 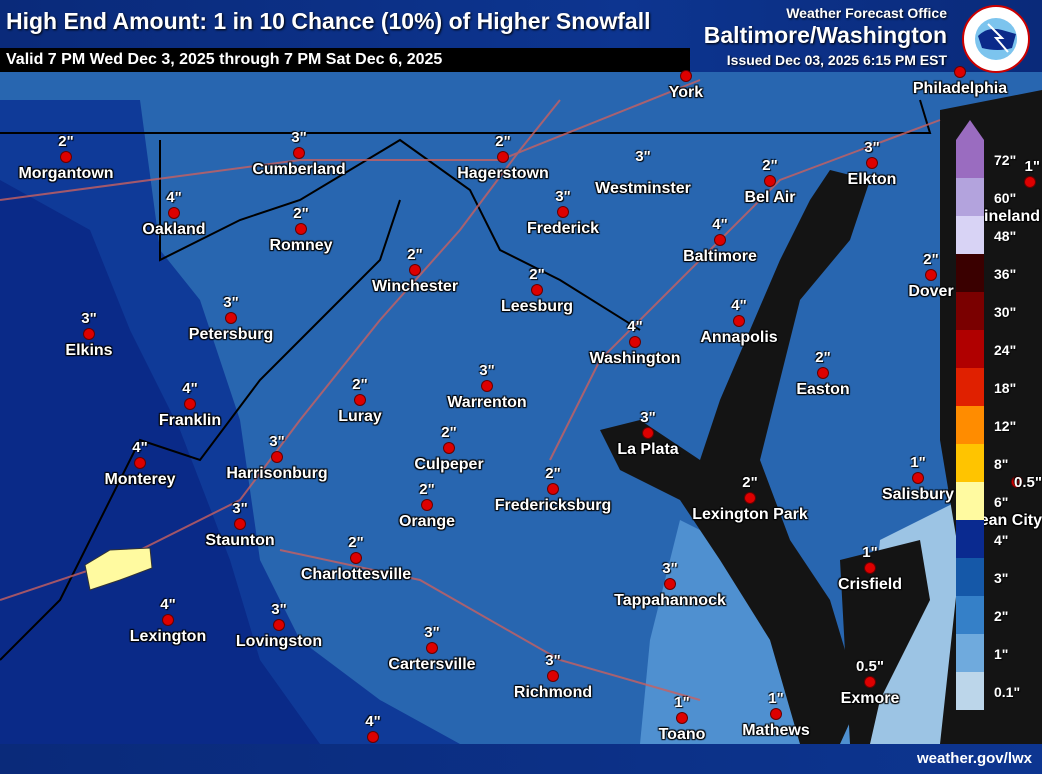 What do you see at coordinates (931, 291) in the screenshot?
I see `city-name: Dover` at bounding box center [931, 291].